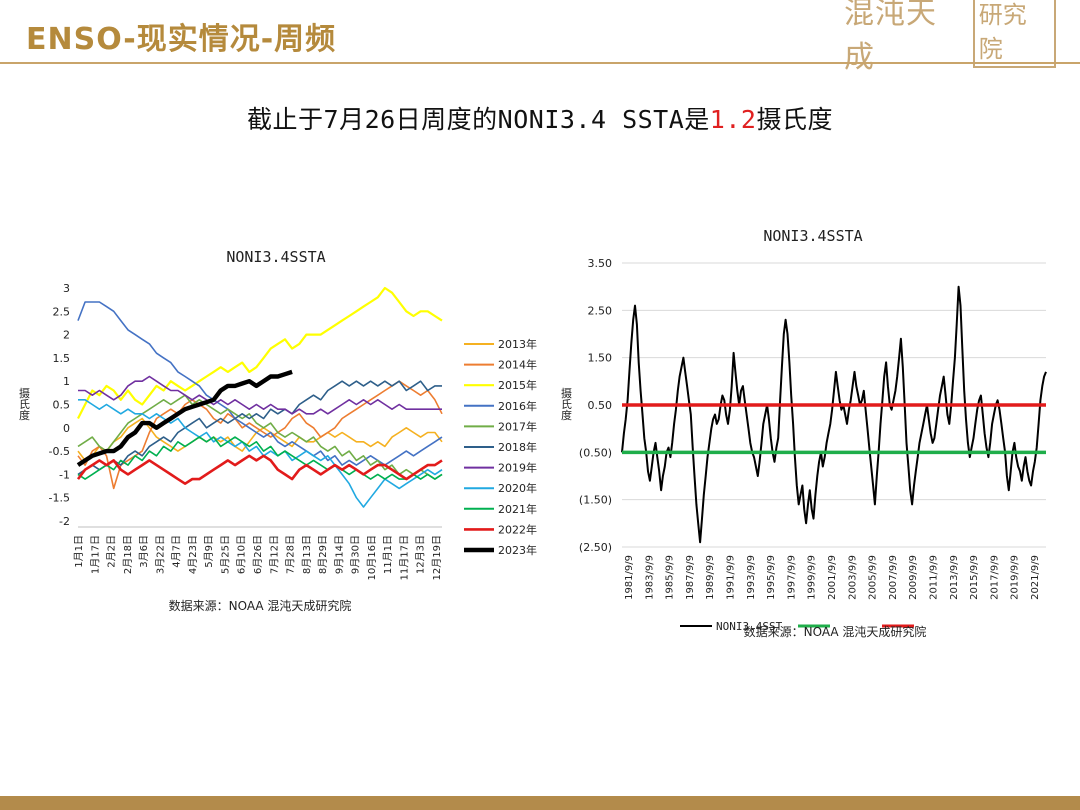 Image resolution: width=1080 pixels, height=810 pixels. Describe the element at coordinates (791, 577) in the screenshot. I see `chart2-xtick-label: 1997/9/9` at that location.